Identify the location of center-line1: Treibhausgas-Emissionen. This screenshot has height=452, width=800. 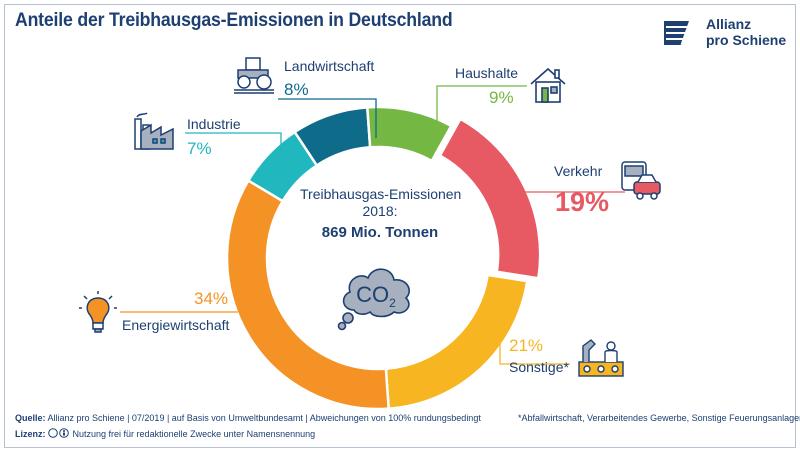
(381, 194).